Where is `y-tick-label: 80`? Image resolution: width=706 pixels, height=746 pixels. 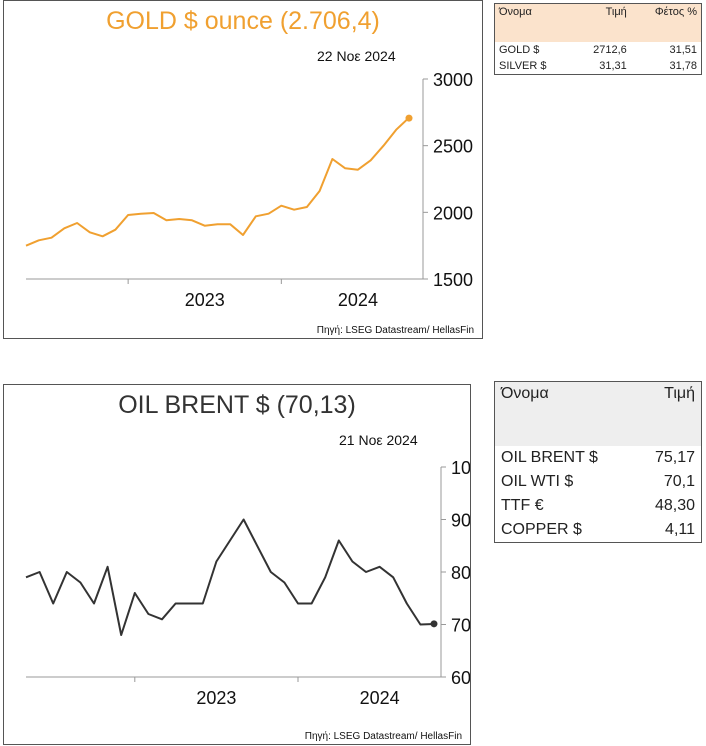
y-tick-label: 80 is located at coordinates (460, 573).